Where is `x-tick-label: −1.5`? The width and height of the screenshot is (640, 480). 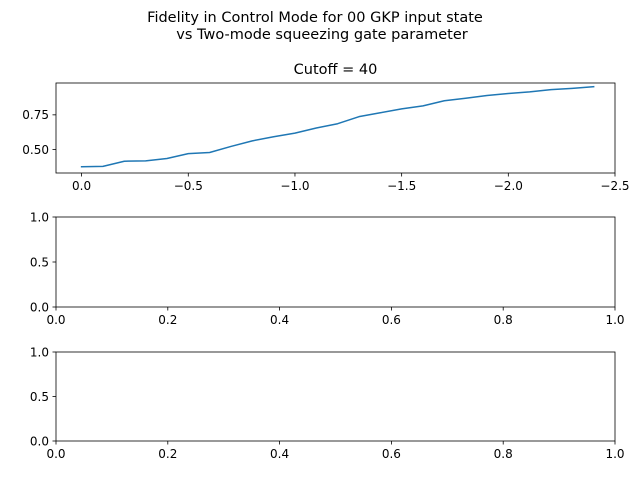
x-tick-label: −1.5 is located at coordinates (401, 186).